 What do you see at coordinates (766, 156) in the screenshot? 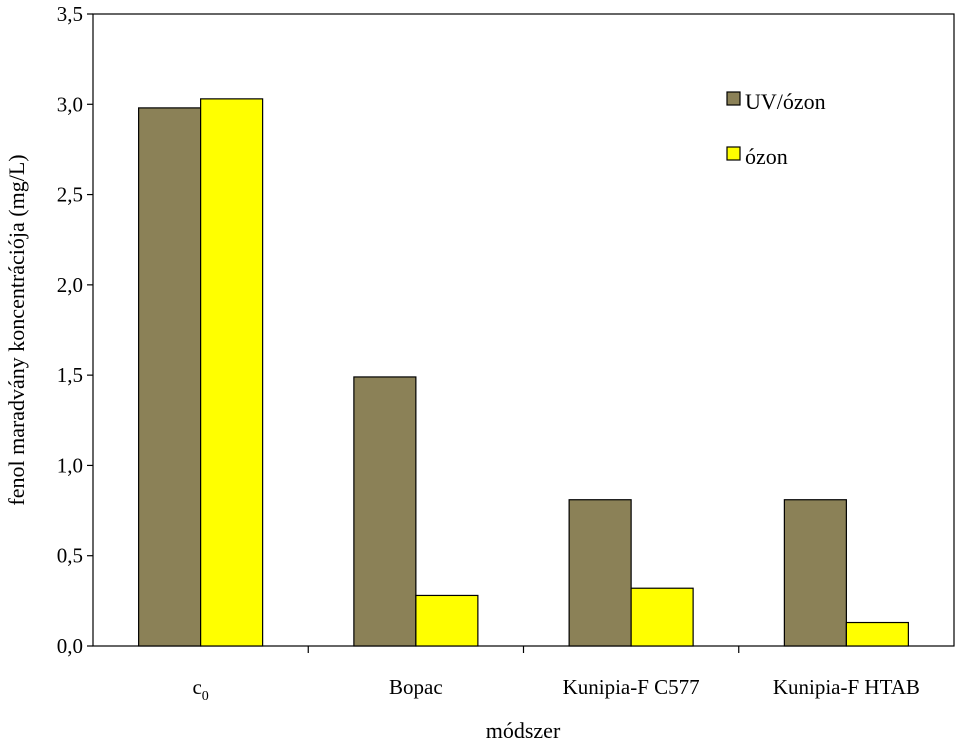
I see `legend-label: ózon` at bounding box center [766, 156].